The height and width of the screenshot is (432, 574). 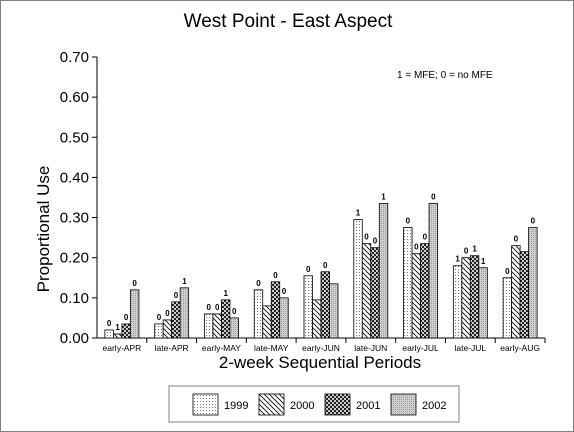 What do you see at coordinates (308, 307) in the screenshot?
I see `bar-1999-early-JUN` at bounding box center [308, 307].